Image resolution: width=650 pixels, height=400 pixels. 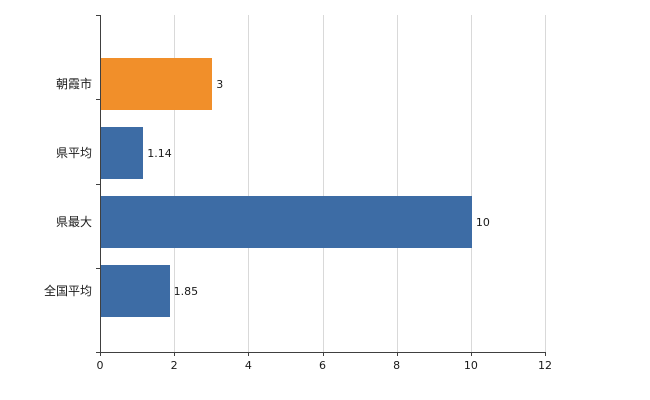 What do you see at coordinates (73, 153) in the screenshot?
I see `category-label: 県平均` at bounding box center [73, 153].